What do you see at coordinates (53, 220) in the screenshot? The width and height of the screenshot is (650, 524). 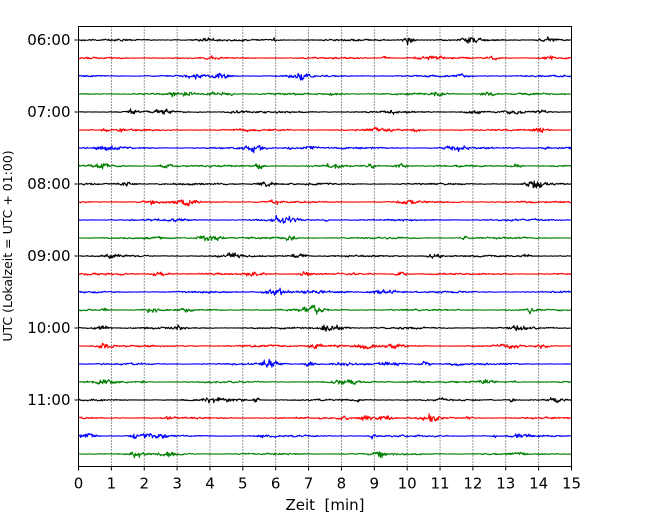 I see `y-axis: 06:00 07:00 08:00 09:00 10:00 11:00` at bounding box center [53, 220].